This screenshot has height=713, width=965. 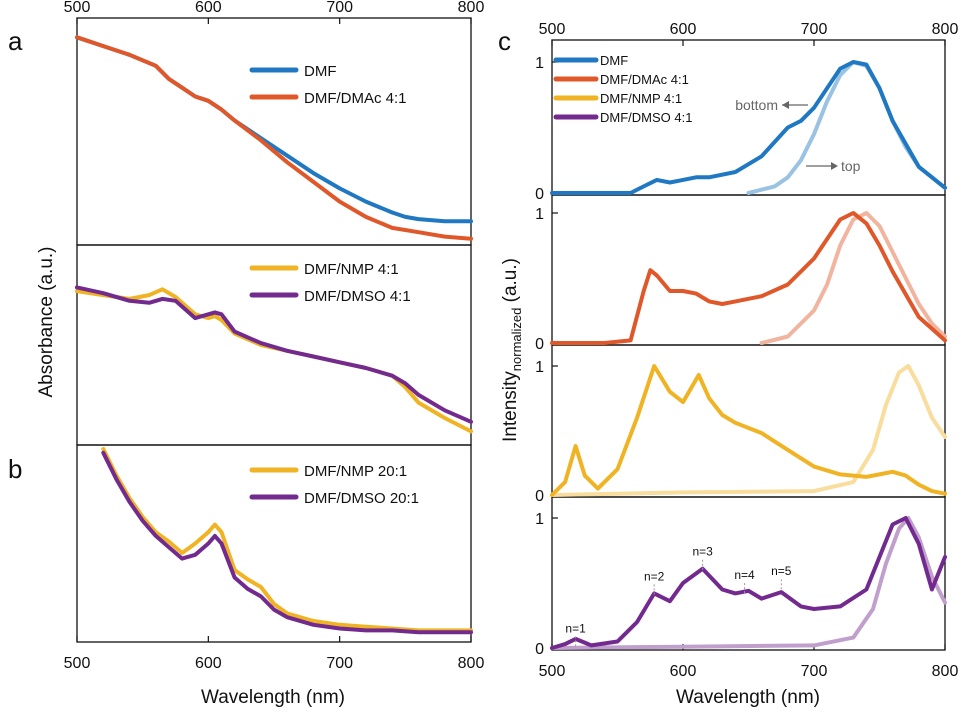 I want to click on left-top-tick-label-1: 600, so click(x=208, y=8).